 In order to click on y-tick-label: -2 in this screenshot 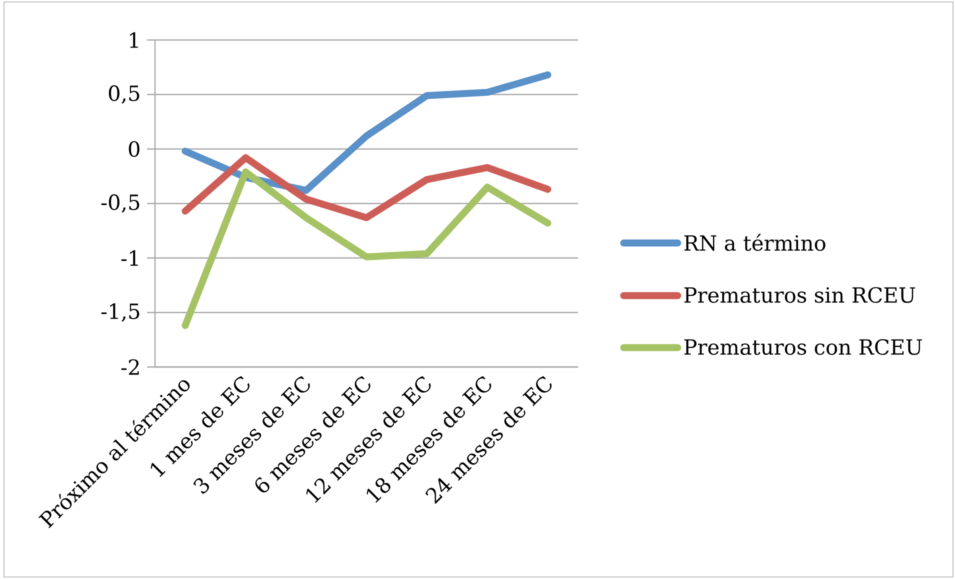, I will do `click(130, 367)`.